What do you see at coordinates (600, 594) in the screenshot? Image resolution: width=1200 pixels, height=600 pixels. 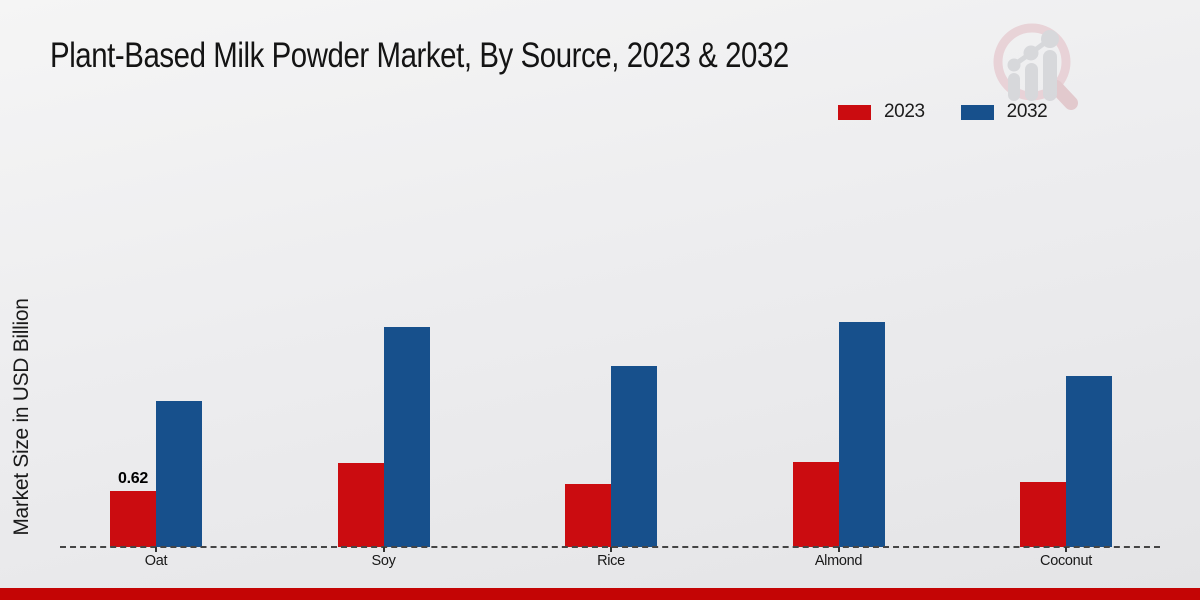 I see `footer-bar` at bounding box center [600, 594].